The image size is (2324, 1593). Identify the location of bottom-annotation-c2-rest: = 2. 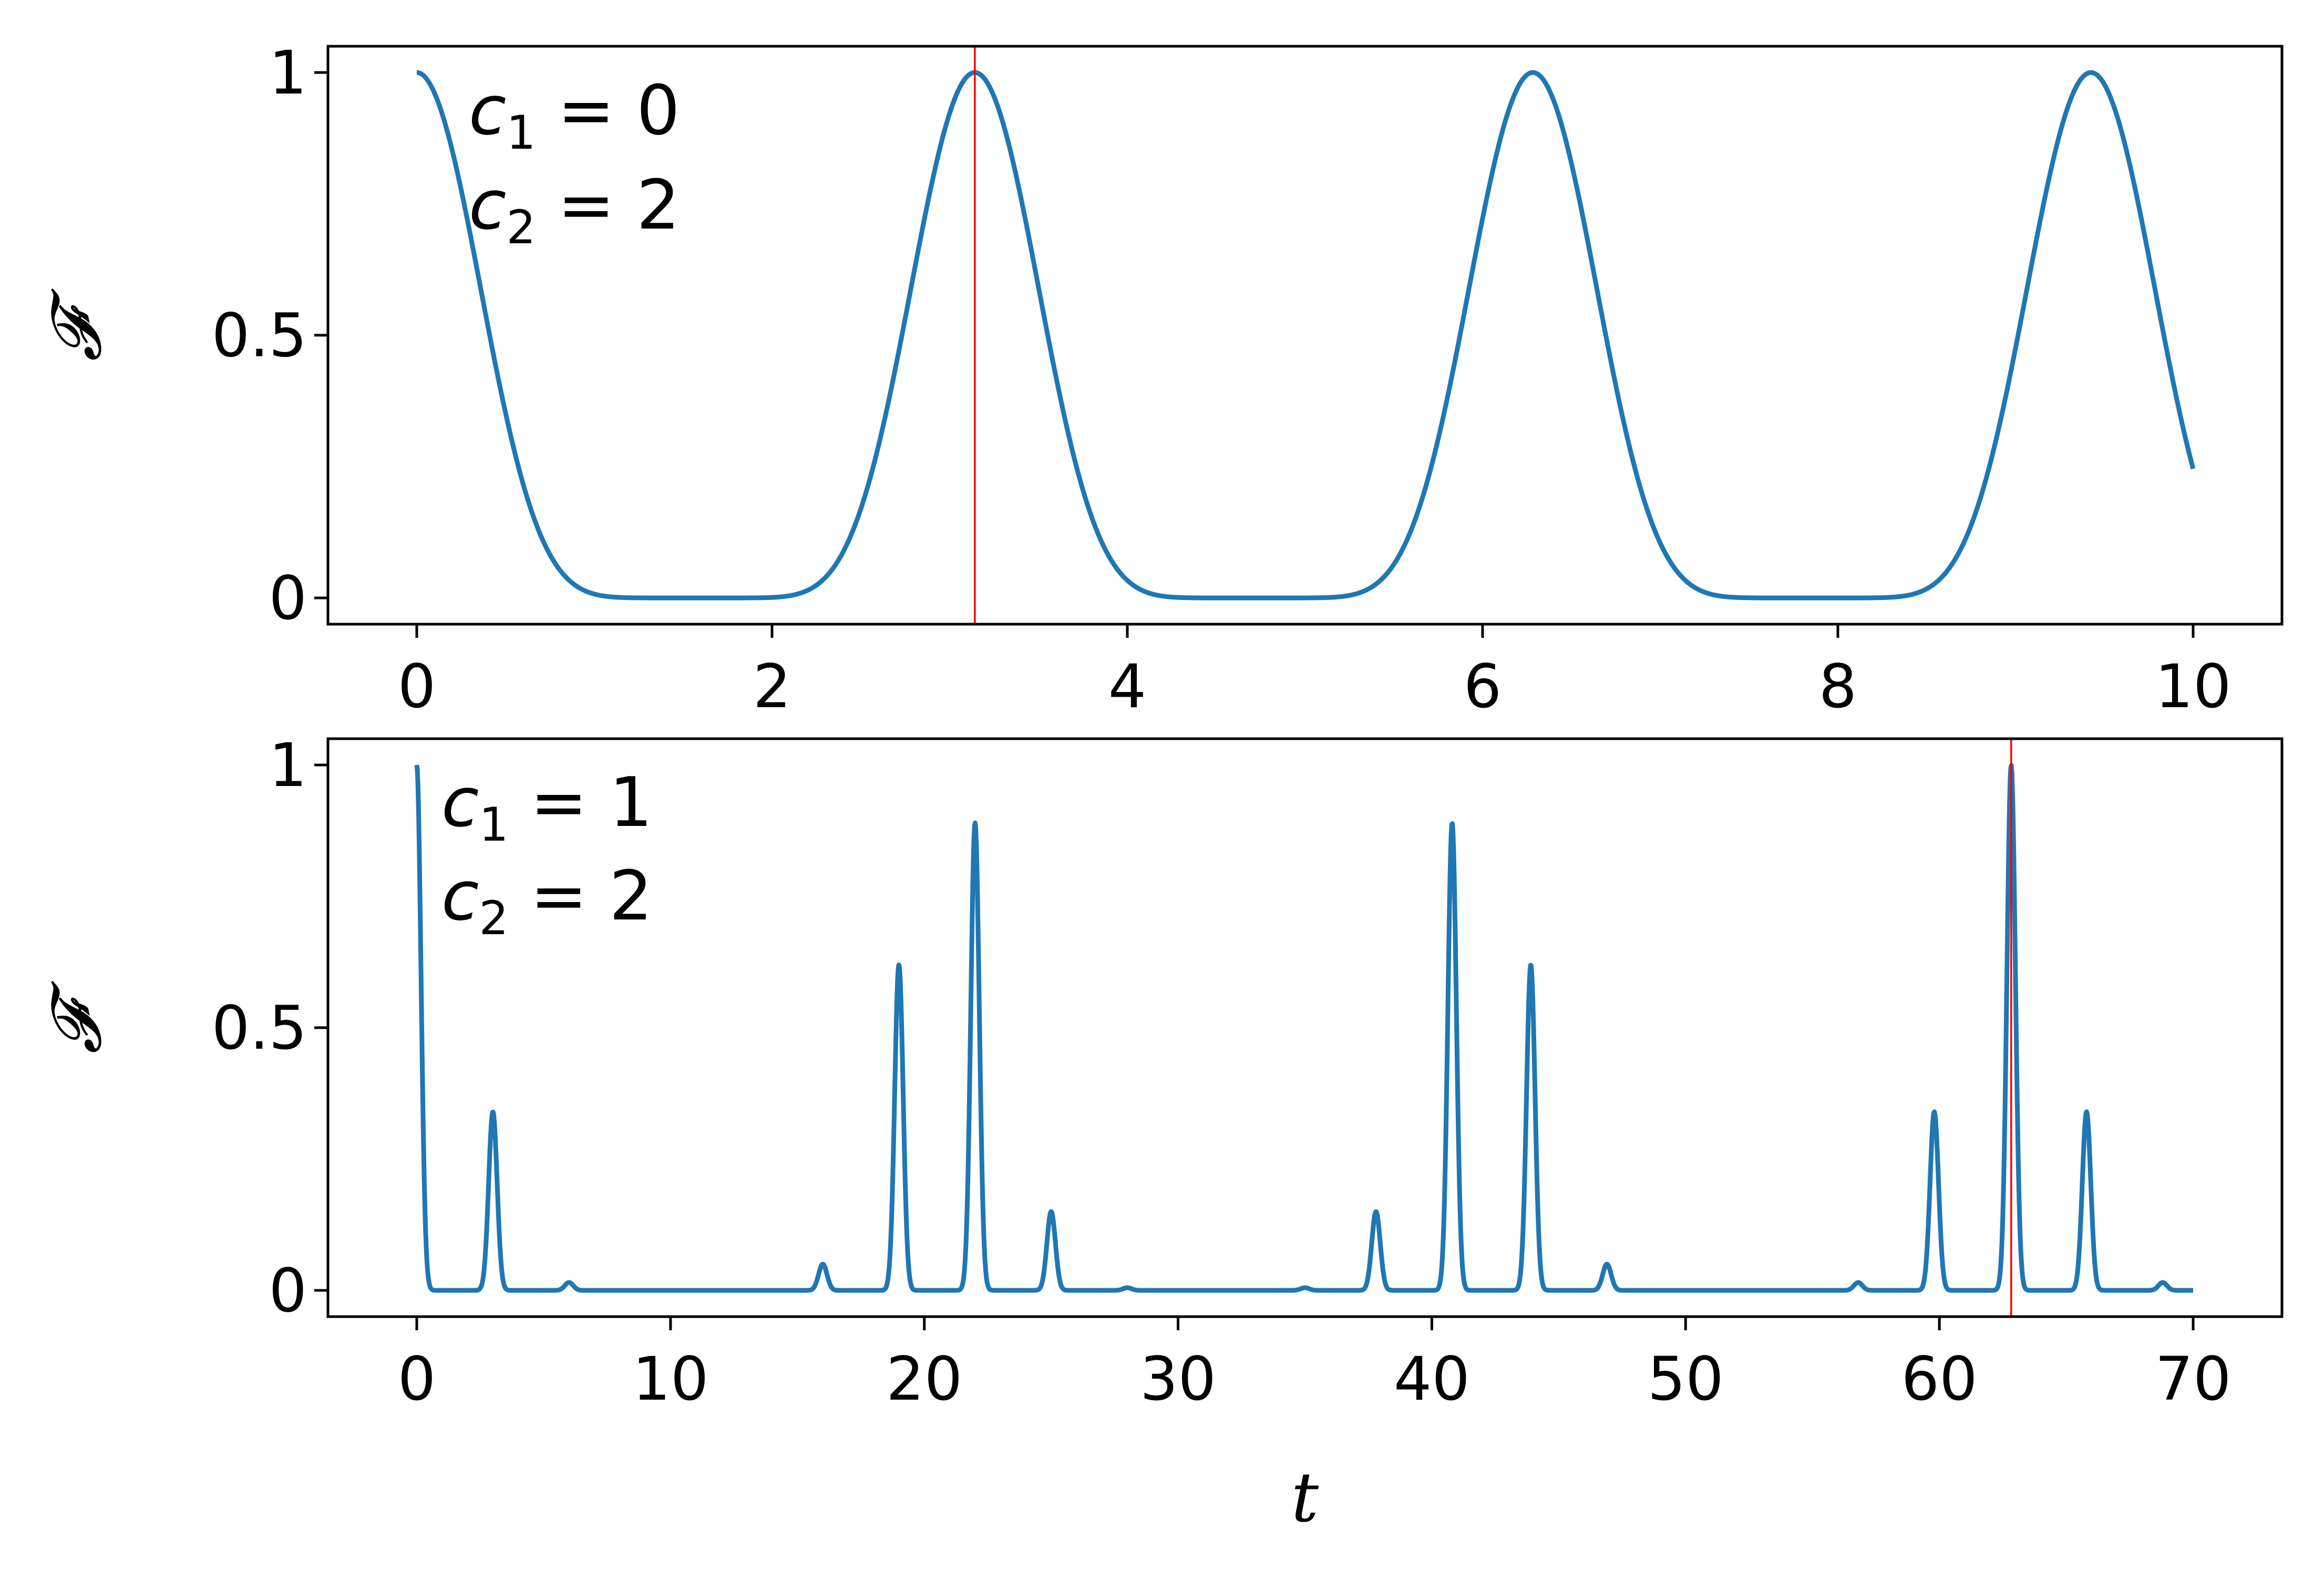
(580, 896).